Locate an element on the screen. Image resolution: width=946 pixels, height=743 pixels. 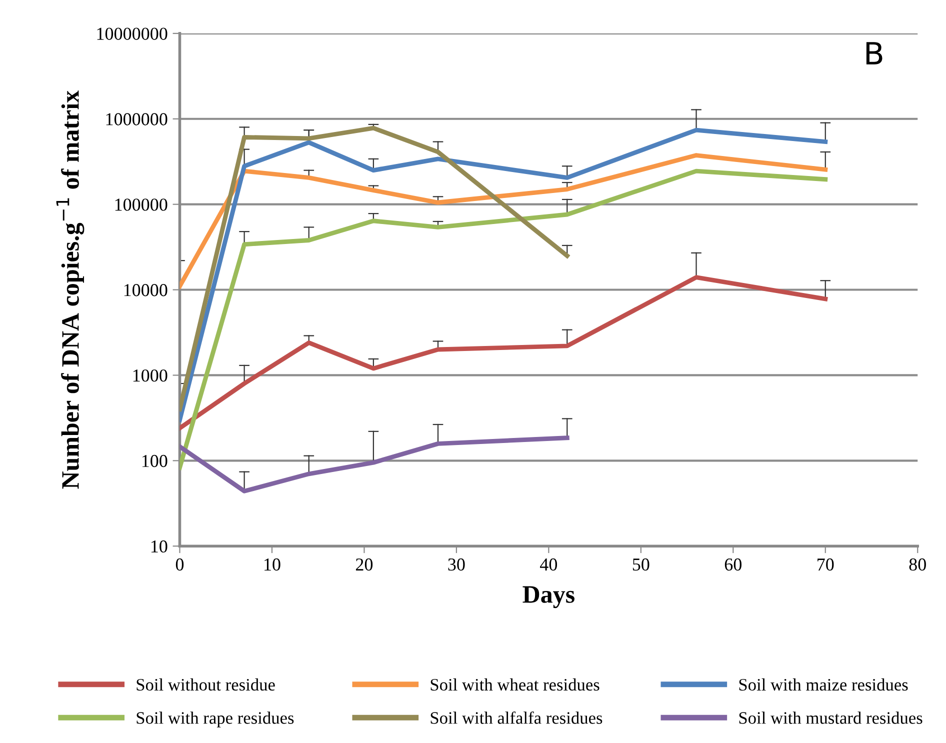
x-tick-label: 30 is located at coordinates (456, 564).